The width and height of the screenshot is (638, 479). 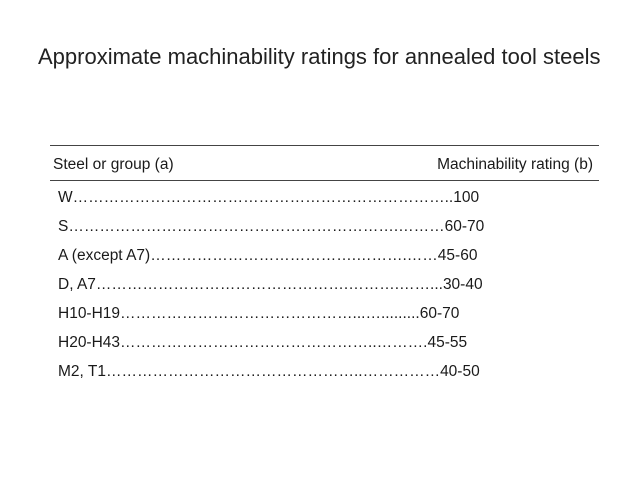 What do you see at coordinates (259, 313) in the screenshot?
I see `table-row: H10-H19………………………………………...….........60-70` at bounding box center [259, 313].